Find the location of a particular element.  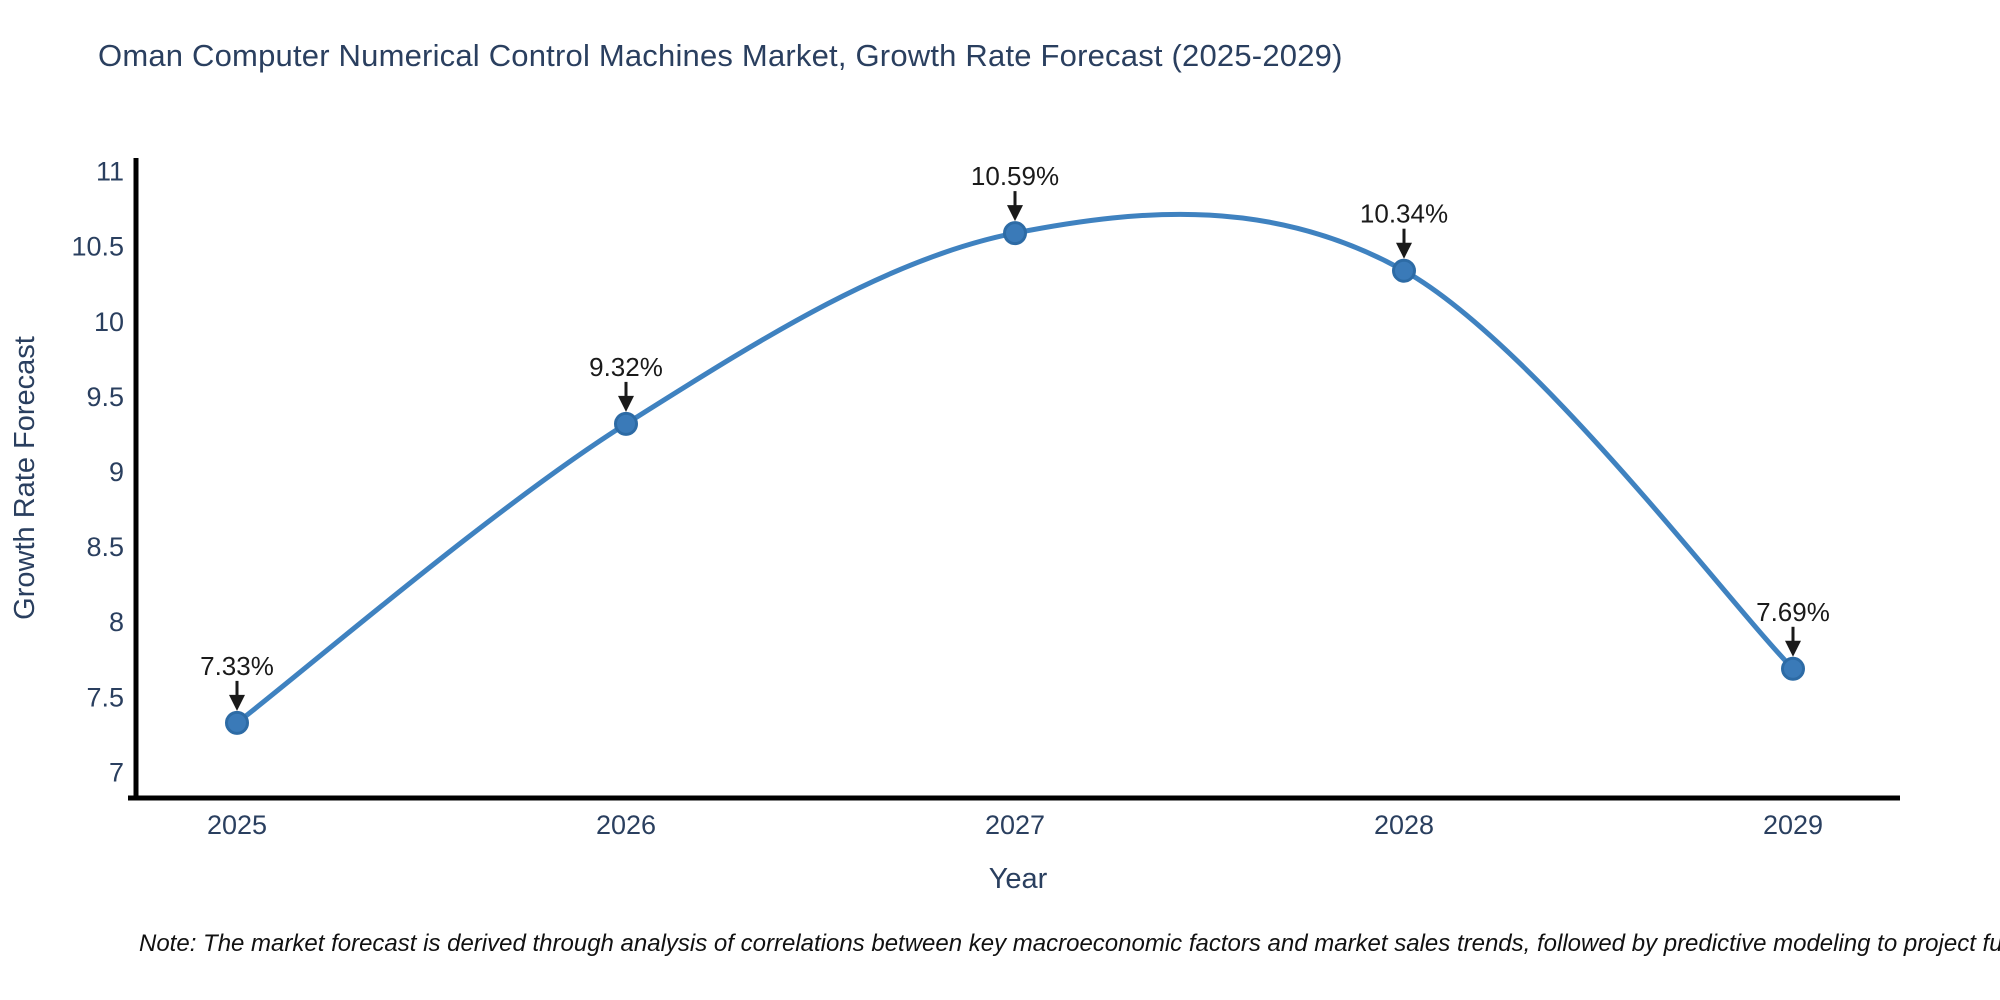

data-point-marker-2025 is located at coordinates (237, 722).